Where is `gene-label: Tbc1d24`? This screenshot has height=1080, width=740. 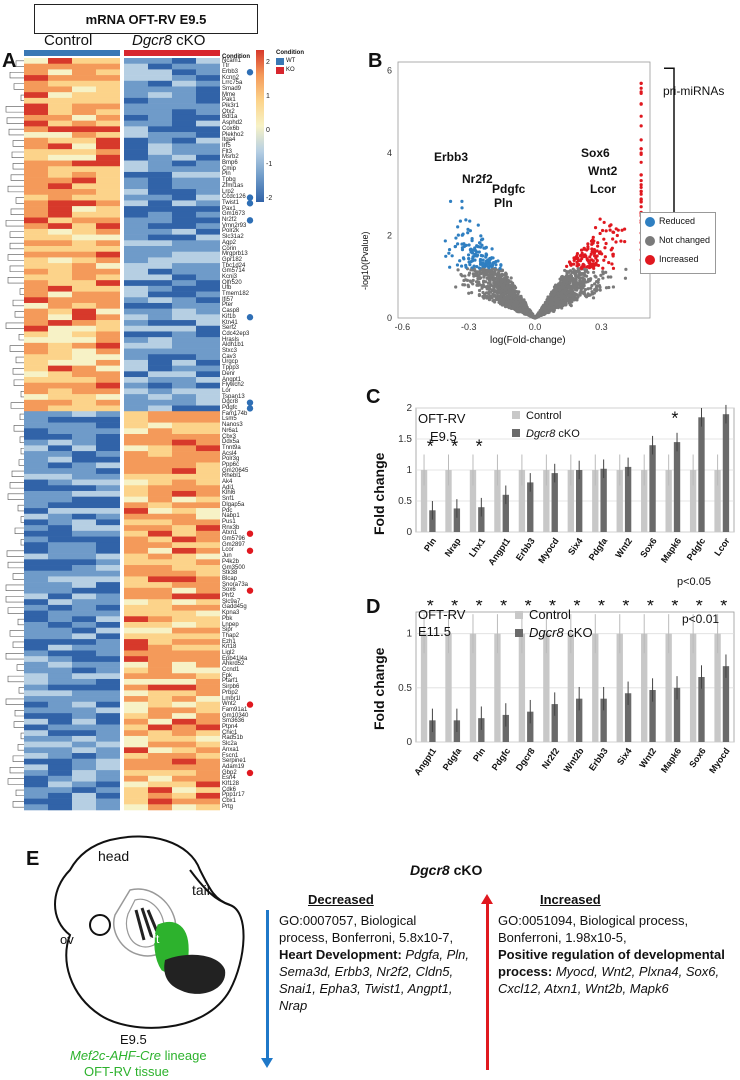
gene-label: Tbc1d24 is located at coordinates (234, 265).